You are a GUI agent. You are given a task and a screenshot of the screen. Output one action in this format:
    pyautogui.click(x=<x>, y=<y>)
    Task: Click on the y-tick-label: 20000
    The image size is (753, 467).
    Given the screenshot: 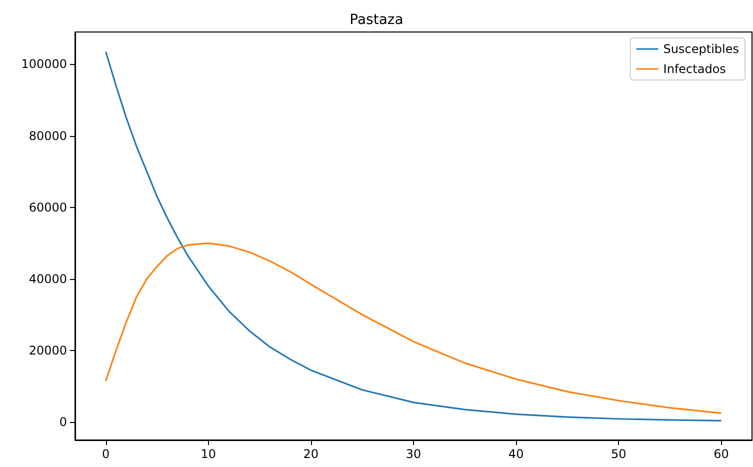 What is the action you would take?
    pyautogui.click(x=47, y=351)
    